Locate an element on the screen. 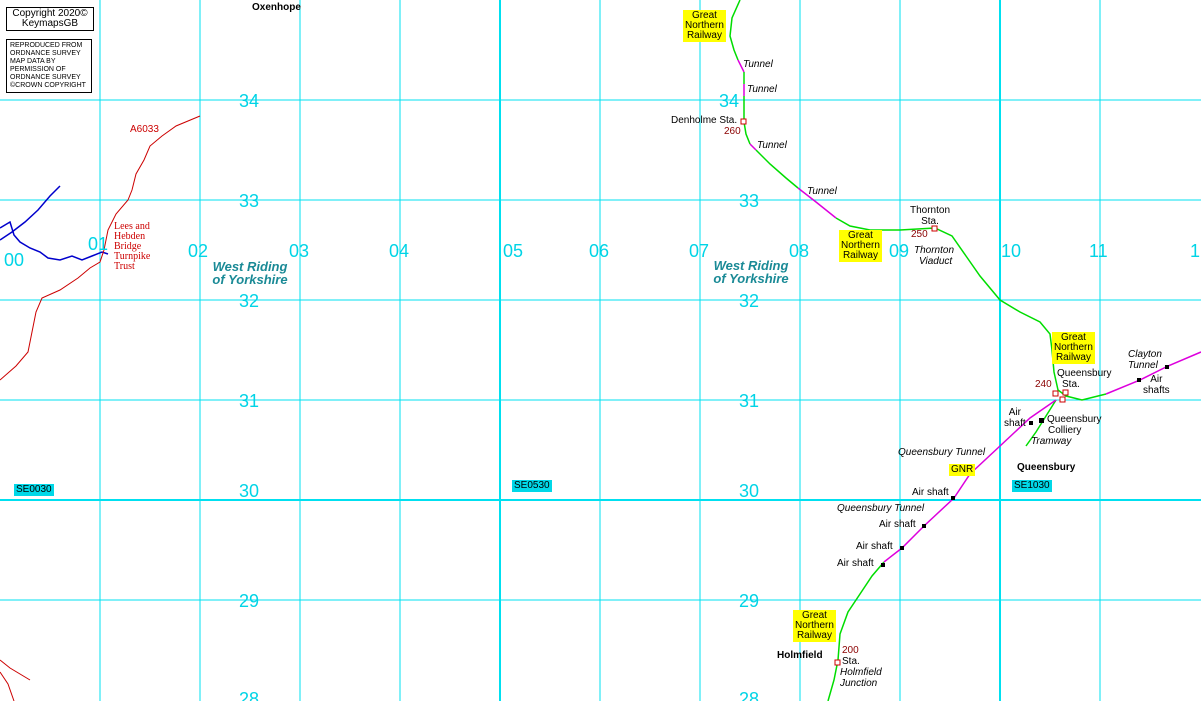  viaduct-label: Thornton Viaduct is located at coordinates (934, 256).